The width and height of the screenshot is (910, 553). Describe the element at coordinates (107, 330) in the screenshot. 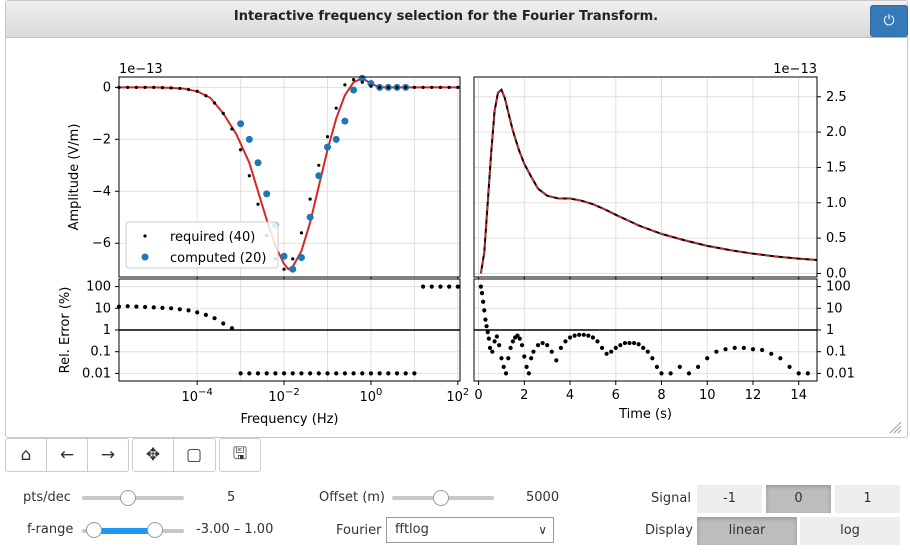

I see `y-tick-label: 1` at that location.